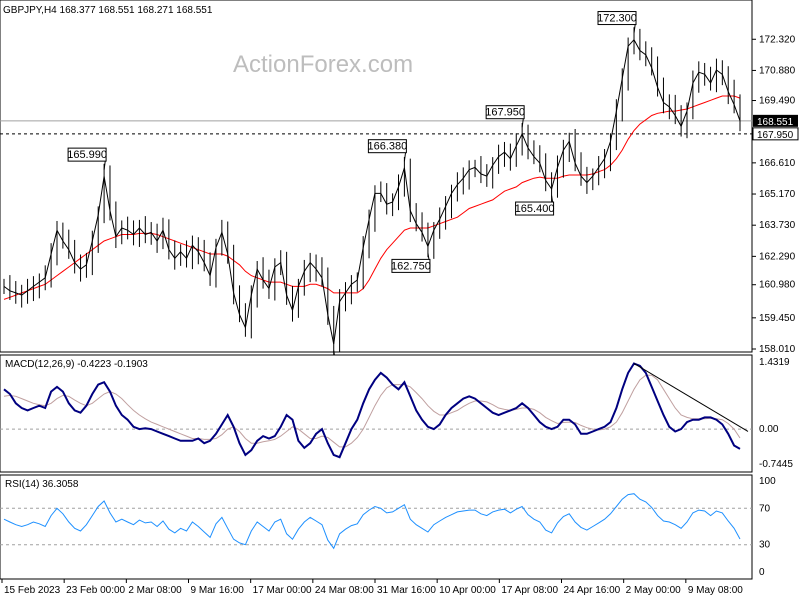 Image resolution: width=800 pixels, height=600 pixels. What do you see at coordinates (765, 545) in the screenshot?
I see `rsi-y-tick-label: 30` at bounding box center [765, 545].